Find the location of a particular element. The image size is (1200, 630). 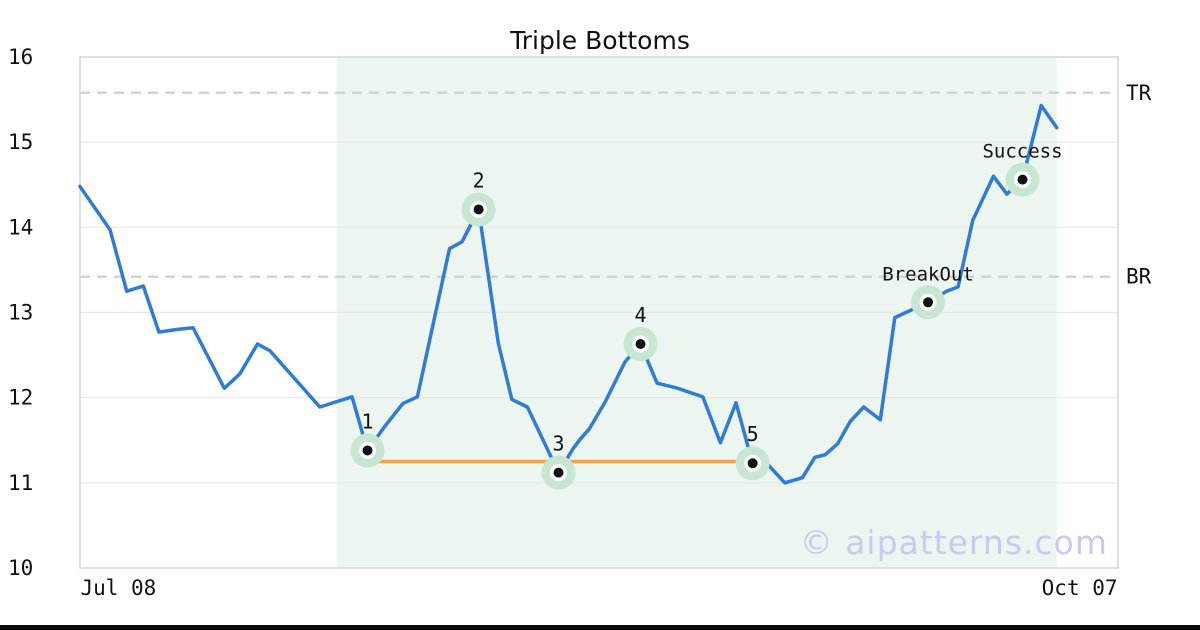

annotation-breakout: BreakOut is located at coordinates (928, 274).